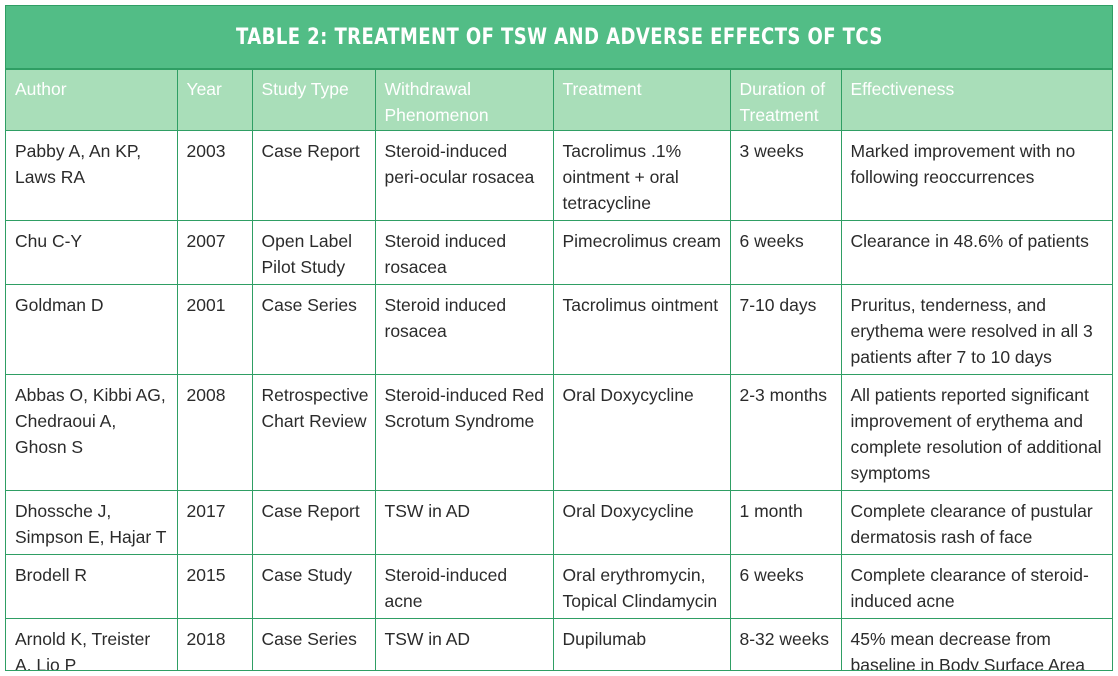  What do you see at coordinates (641, 329) in the screenshot?
I see `cell-treatment: Tacrolimus ointment` at bounding box center [641, 329].